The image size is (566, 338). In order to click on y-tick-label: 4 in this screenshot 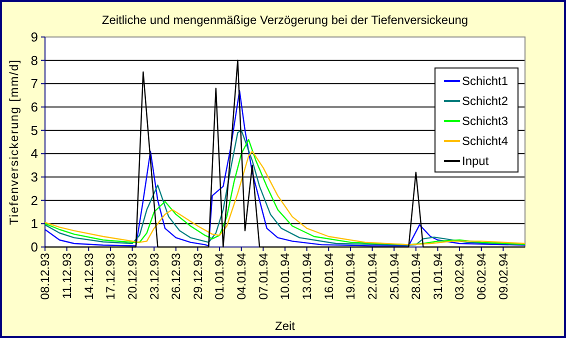, I will do `click(34, 154)`.